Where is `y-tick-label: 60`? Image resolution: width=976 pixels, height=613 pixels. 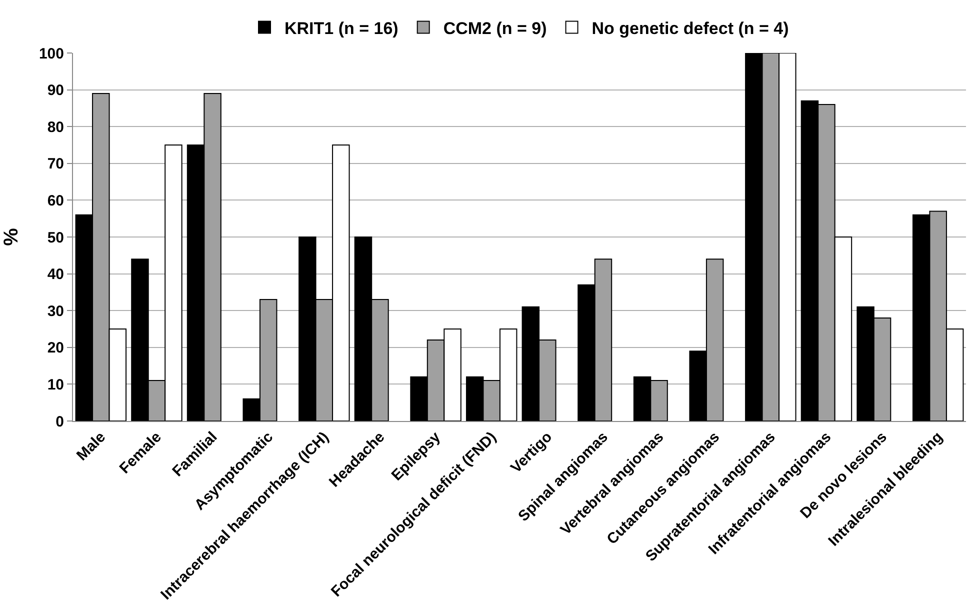
y-tick-label: 60 is located at coordinates (55, 201).